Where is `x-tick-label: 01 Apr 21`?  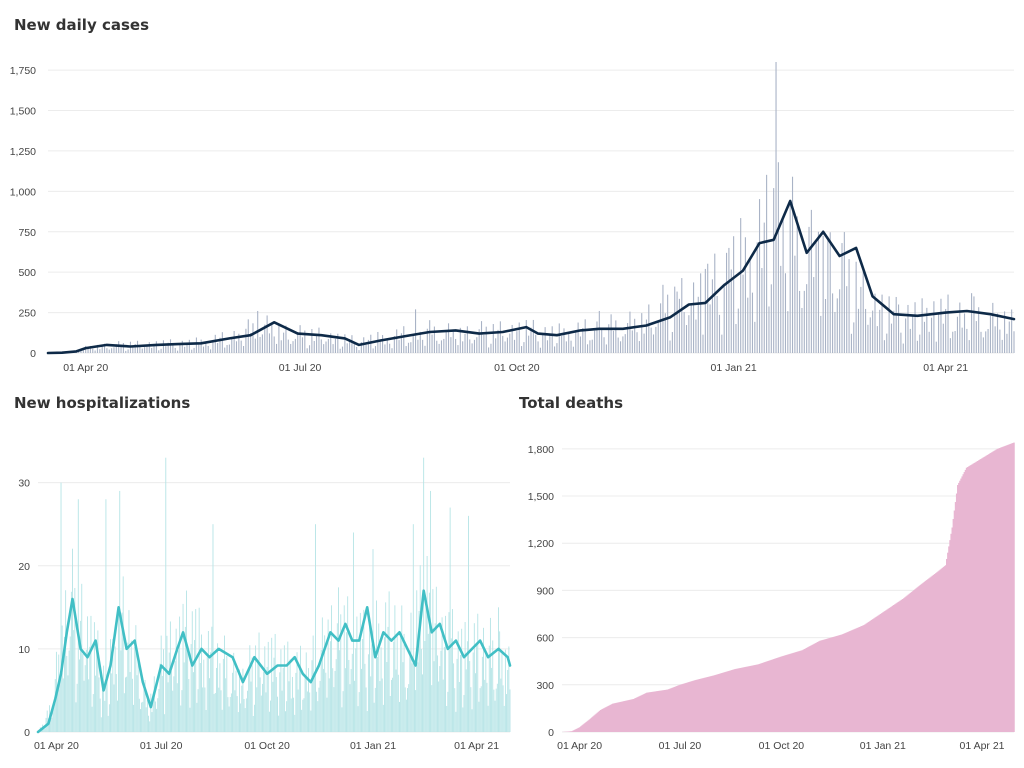 x-tick-label: 01 Apr 21 is located at coordinates (982, 746).